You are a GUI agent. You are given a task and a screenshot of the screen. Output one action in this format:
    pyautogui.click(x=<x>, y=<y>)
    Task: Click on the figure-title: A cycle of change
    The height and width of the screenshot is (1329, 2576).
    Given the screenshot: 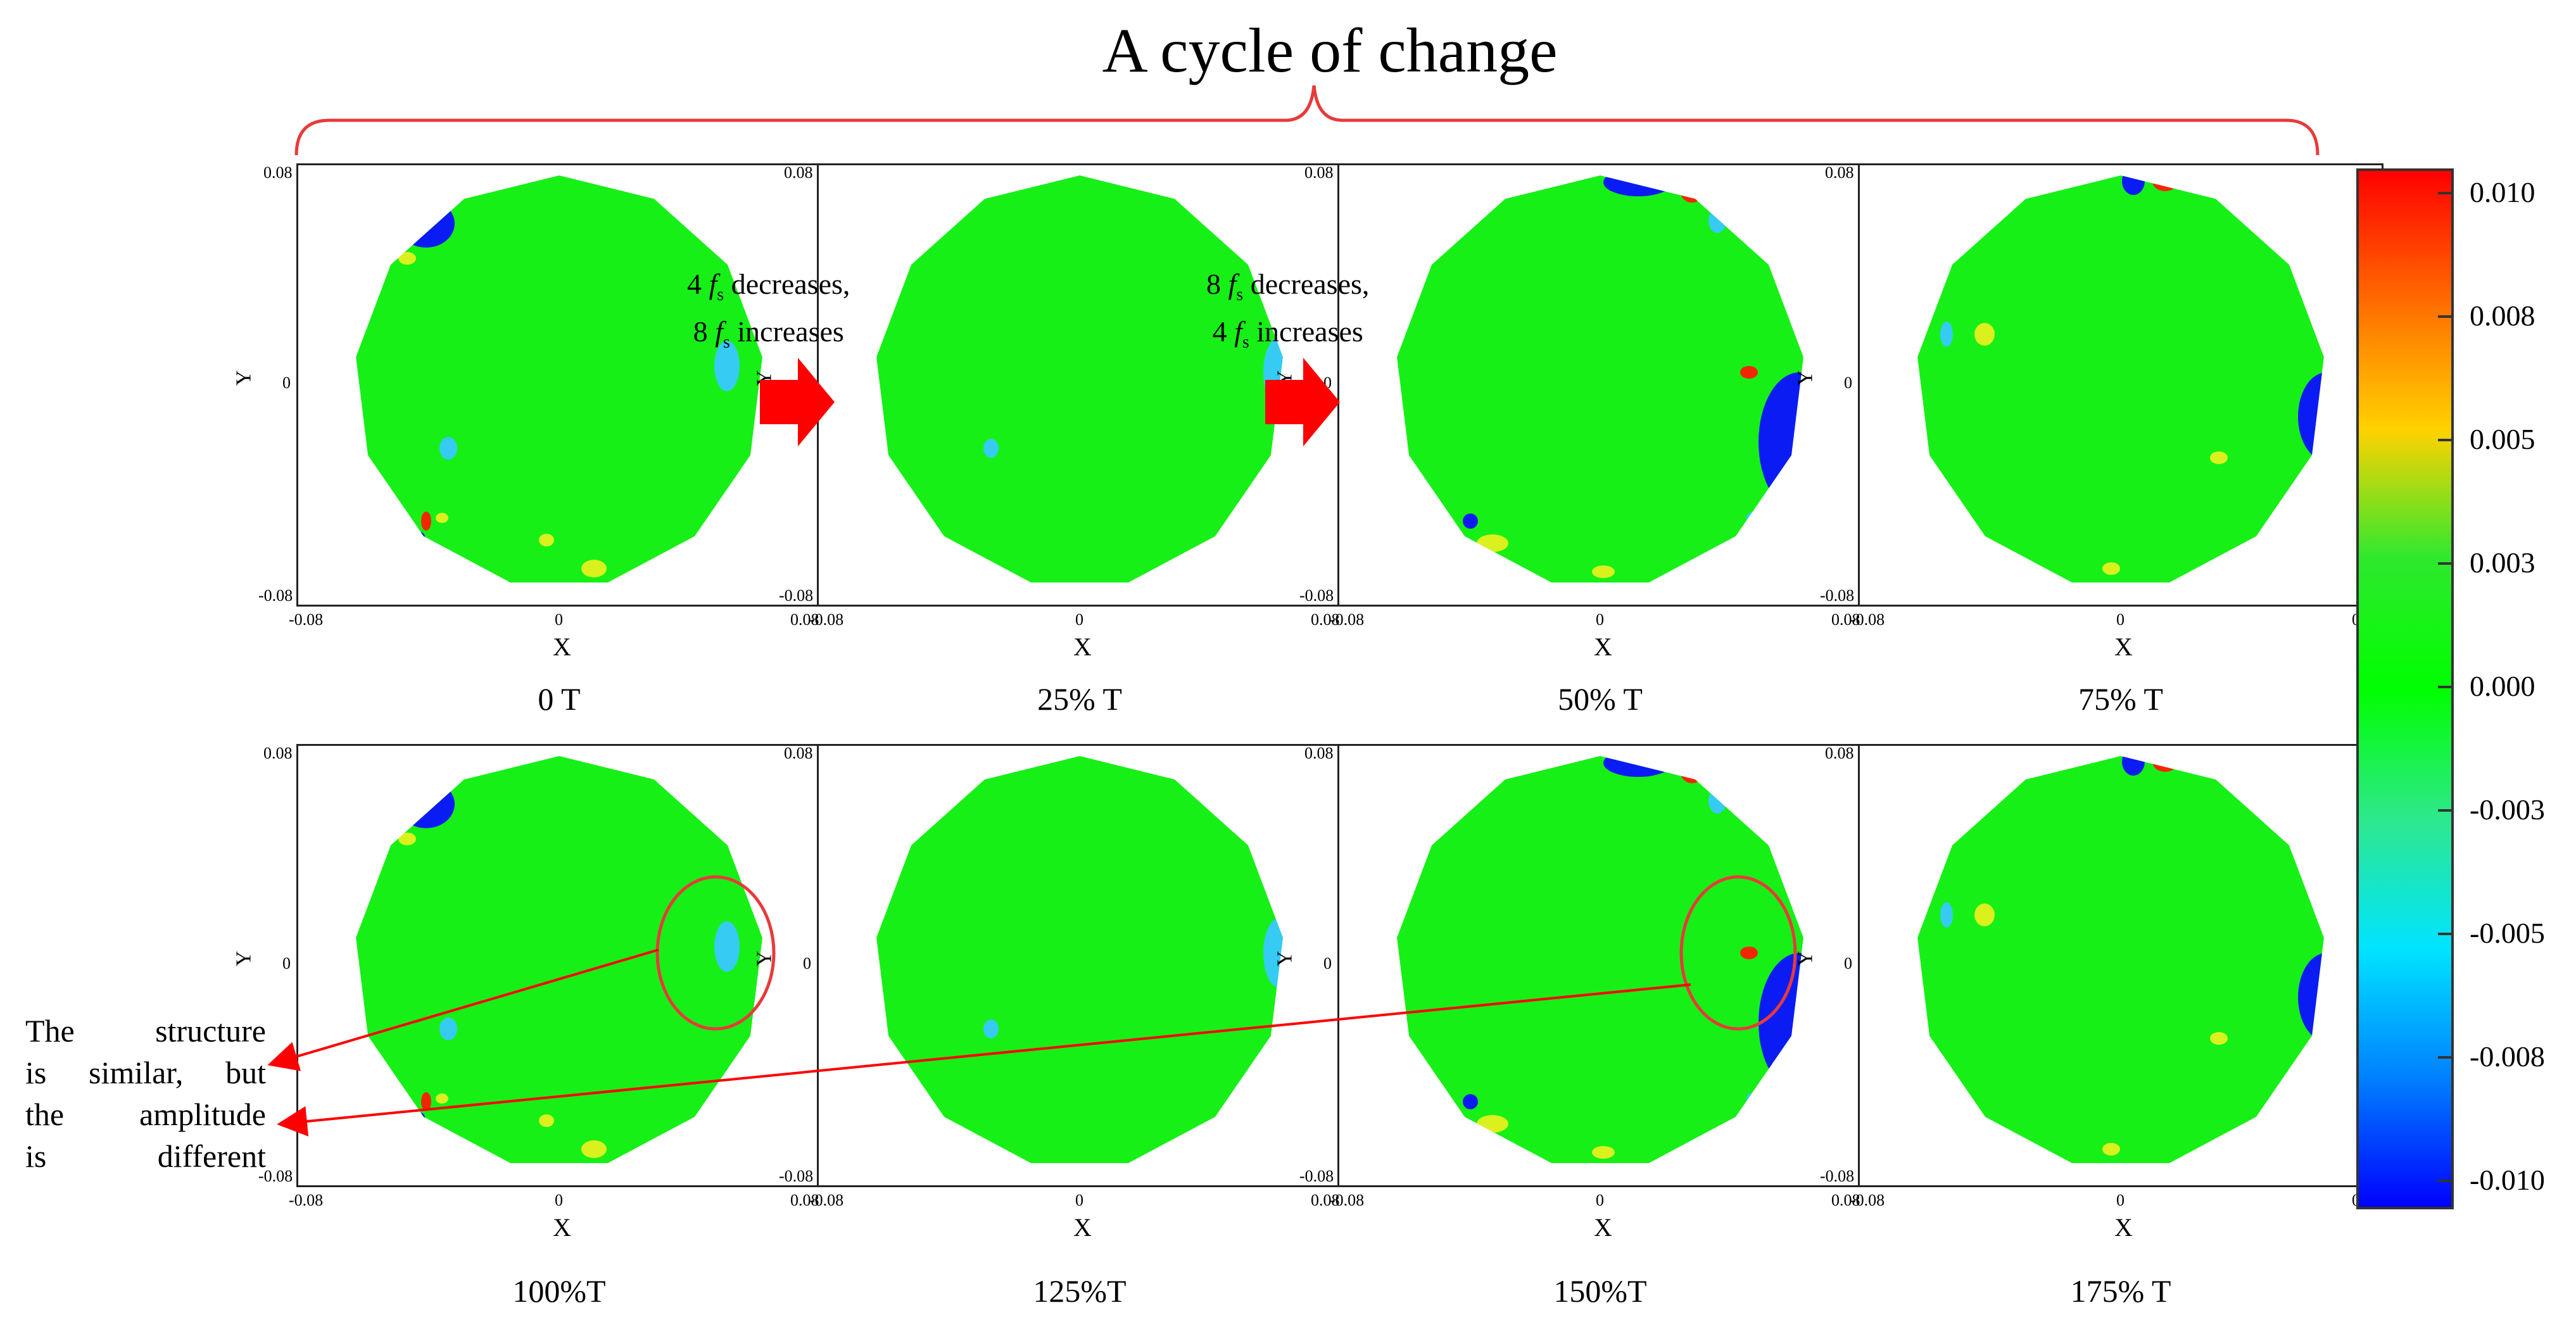 What is the action you would take?
    pyautogui.click(x=1330, y=50)
    